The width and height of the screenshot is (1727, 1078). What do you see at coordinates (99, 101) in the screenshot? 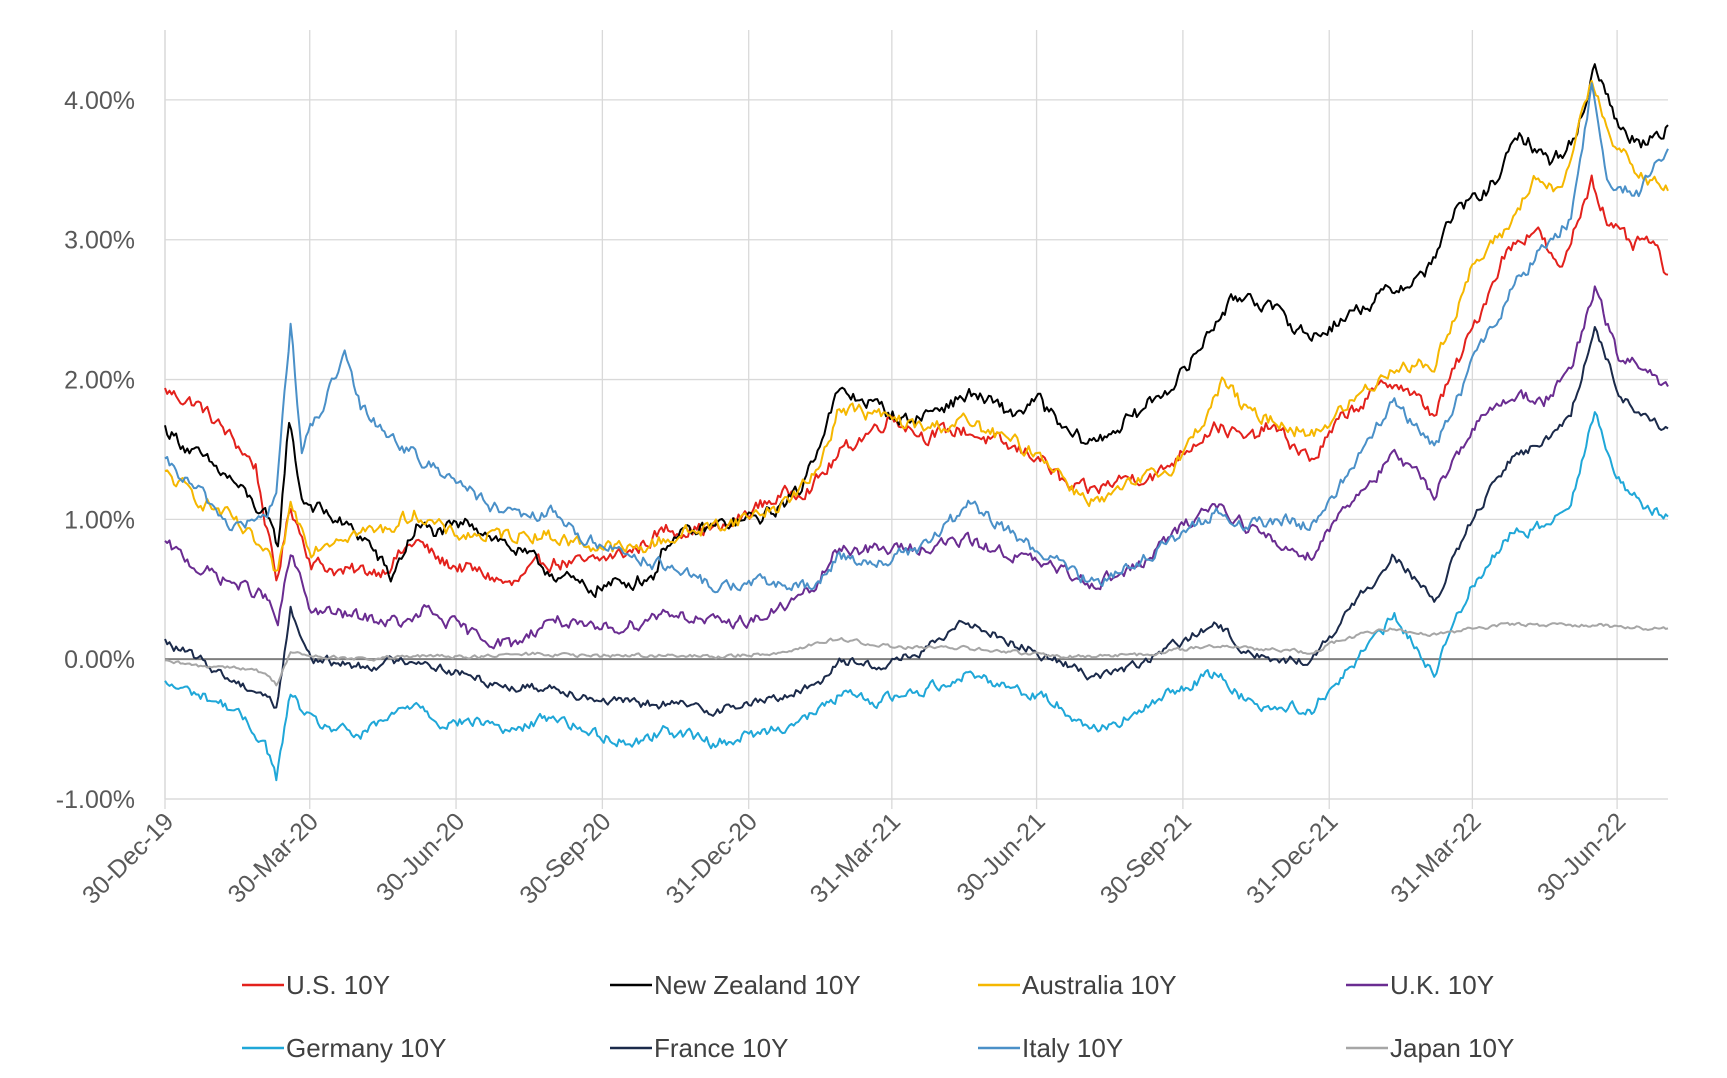
I see `y-tick-label: 4.00%` at bounding box center [99, 101].